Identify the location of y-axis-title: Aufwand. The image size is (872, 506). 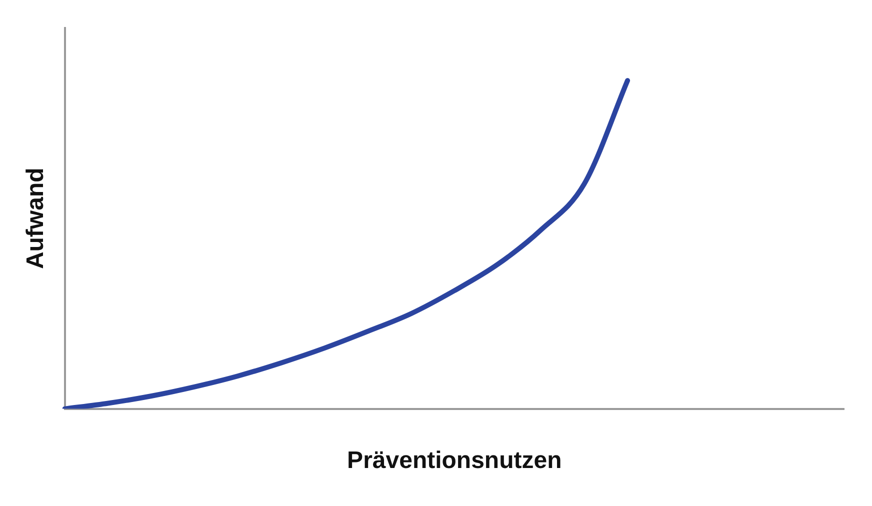
(36, 219).